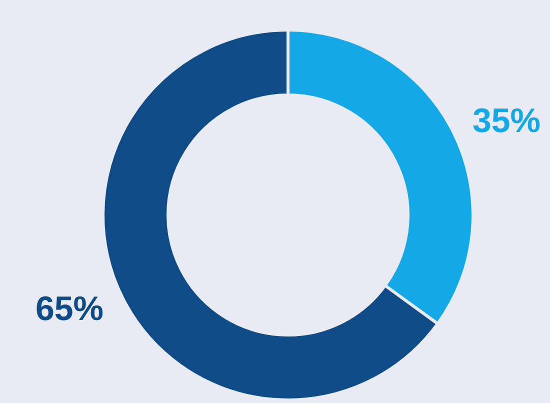 The width and height of the screenshot is (550, 403). Describe the element at coordinates (506, 121) in the screenshot. I see `data-label: 35%` at that location.